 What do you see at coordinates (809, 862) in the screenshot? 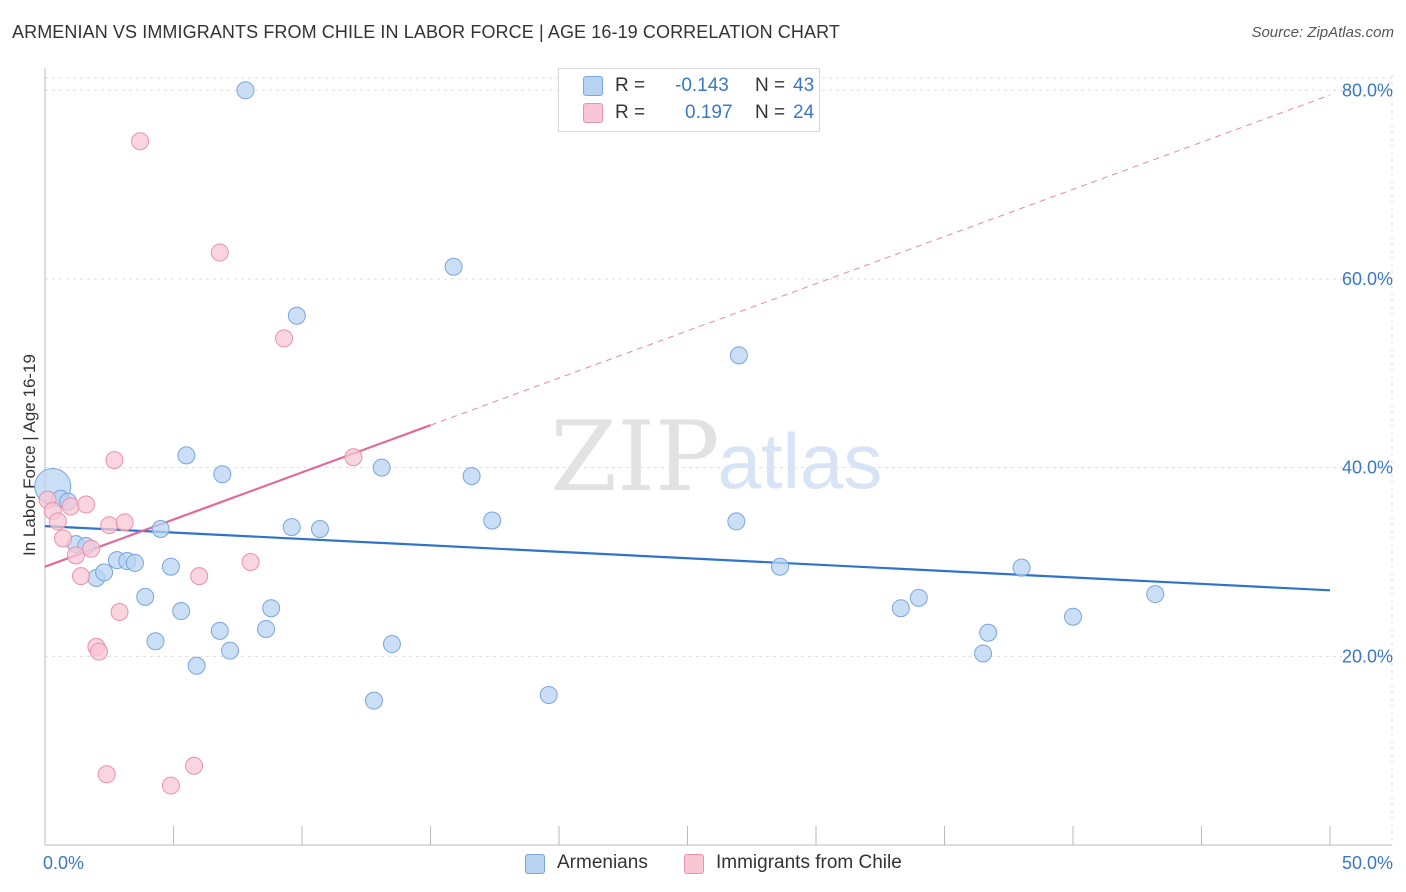
I see `legend-label-chile: Immigrants from Chile` at bounding box center [809, 862].